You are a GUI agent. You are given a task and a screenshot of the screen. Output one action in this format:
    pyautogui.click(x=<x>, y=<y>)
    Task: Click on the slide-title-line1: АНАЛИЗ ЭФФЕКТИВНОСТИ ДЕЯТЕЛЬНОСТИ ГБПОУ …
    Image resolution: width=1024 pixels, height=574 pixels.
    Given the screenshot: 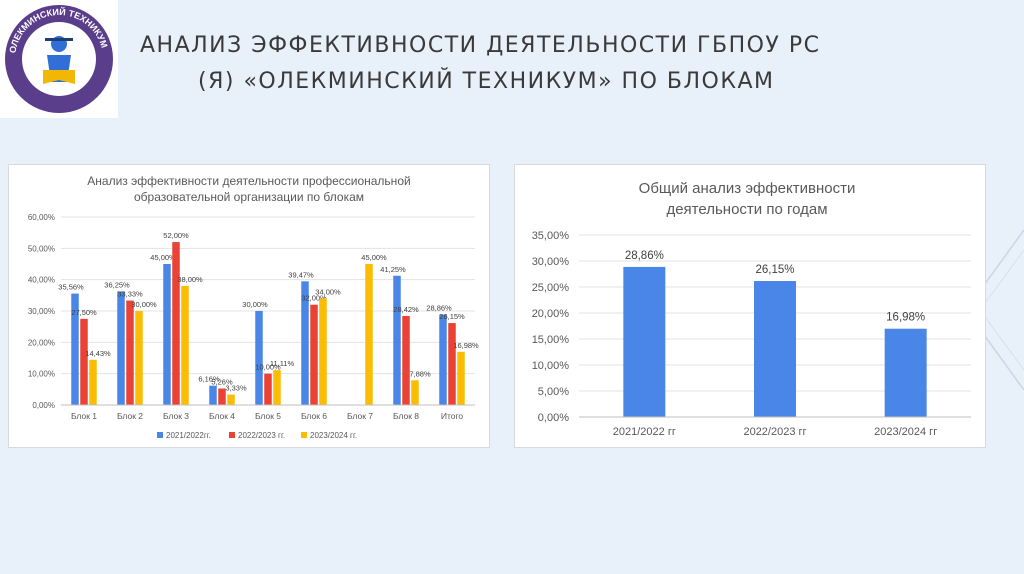 What is the action you would take?
    pyautogui.click(x=480, y=45)
    